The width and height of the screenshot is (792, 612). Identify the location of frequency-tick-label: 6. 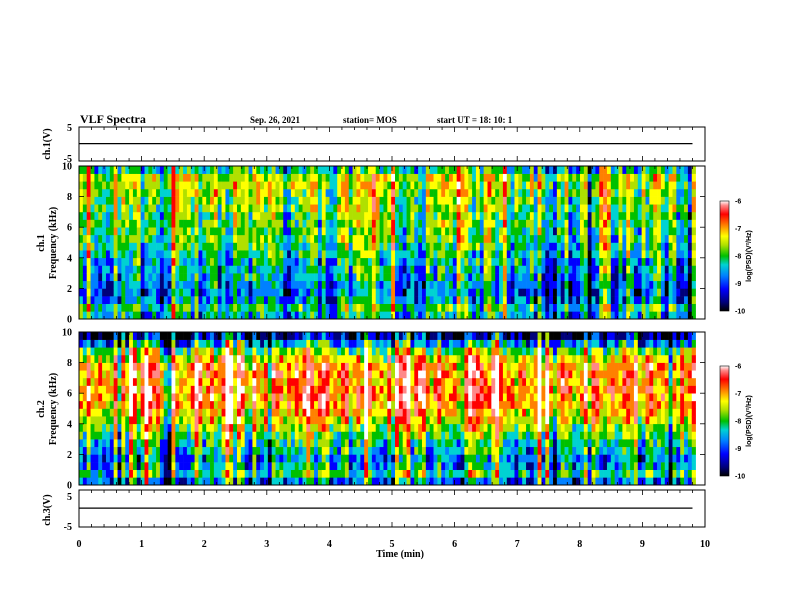
(69, 228).